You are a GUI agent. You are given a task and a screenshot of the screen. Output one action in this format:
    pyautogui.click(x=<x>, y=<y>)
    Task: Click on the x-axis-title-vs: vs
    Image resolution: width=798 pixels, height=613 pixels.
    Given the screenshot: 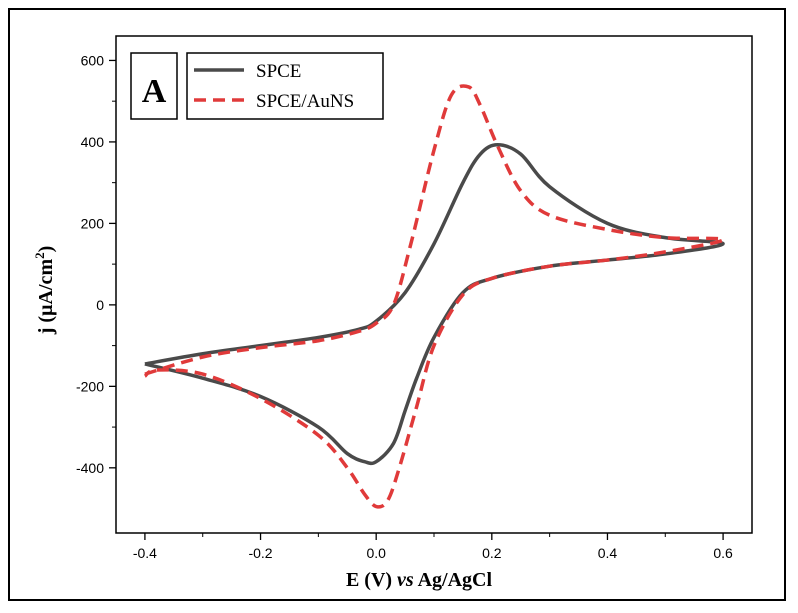 What is the action you would take?
    pyautogui.click(x=405, y=580)
    